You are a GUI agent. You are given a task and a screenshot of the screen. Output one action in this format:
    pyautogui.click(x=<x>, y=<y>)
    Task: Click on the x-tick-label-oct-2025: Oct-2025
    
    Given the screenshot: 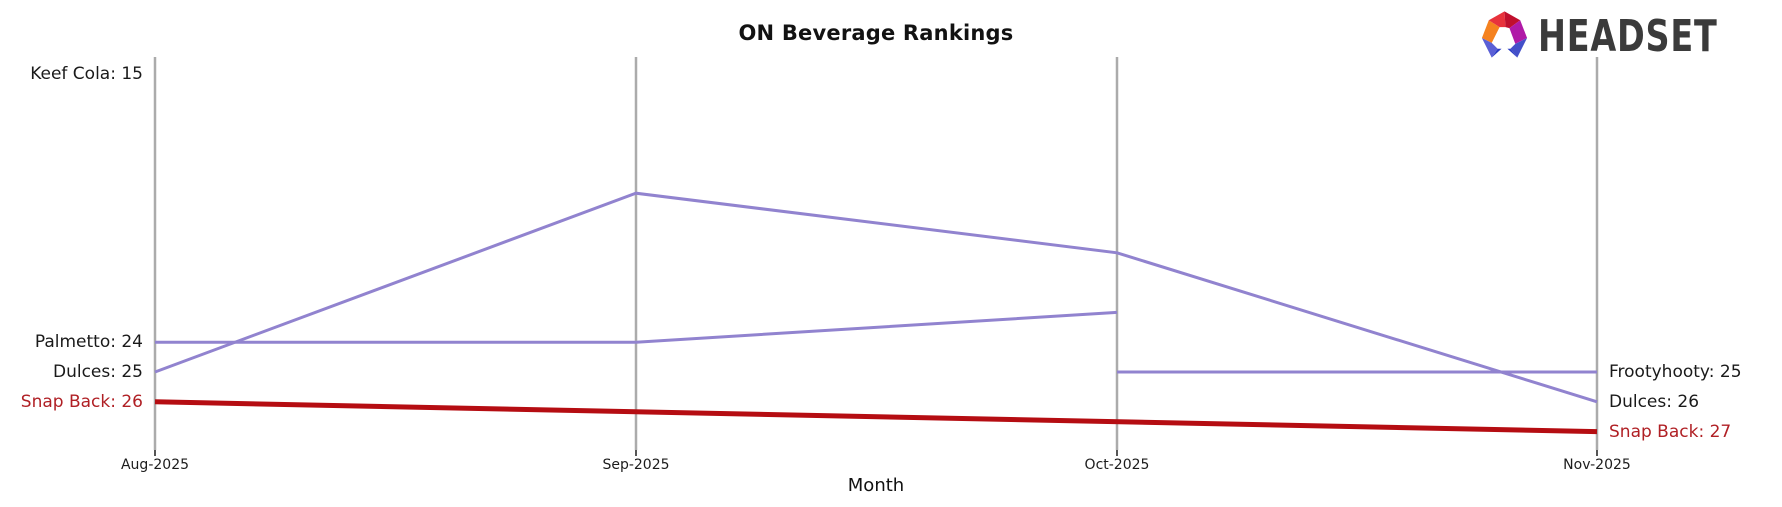 What is the action you would take?
    pyautogui.click(x=1117, y=465)
    